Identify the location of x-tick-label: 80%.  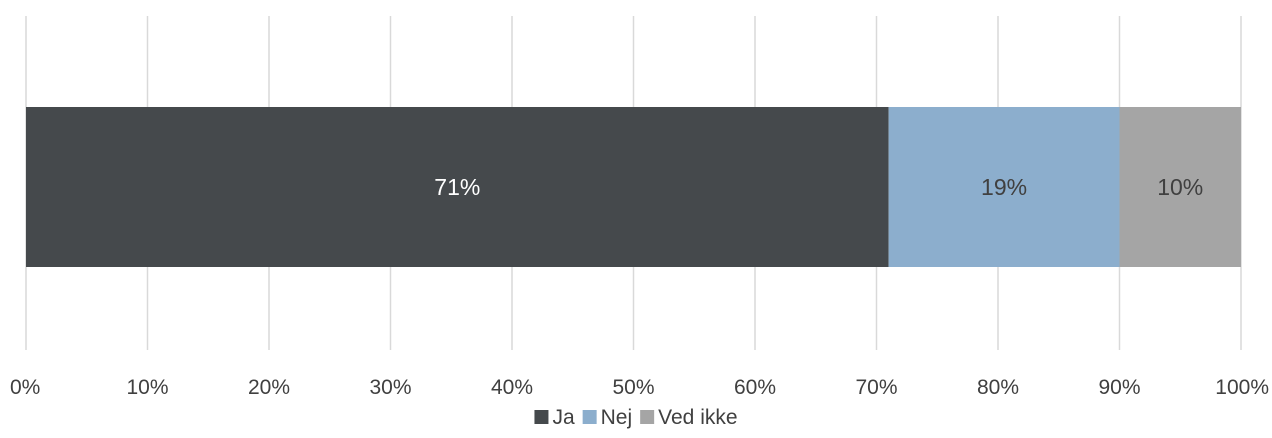
(998, 387).